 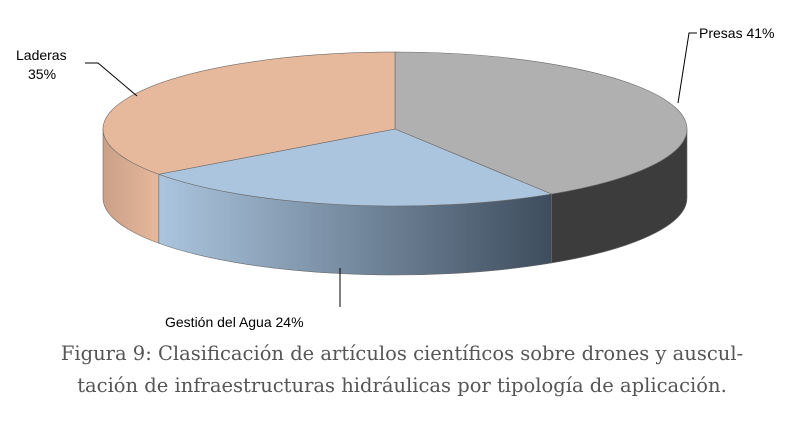 What do you see at coordinates (736, 33) in the screenshot?
I see `presas-label: Presas 41%` at bounding box center [736, 33].